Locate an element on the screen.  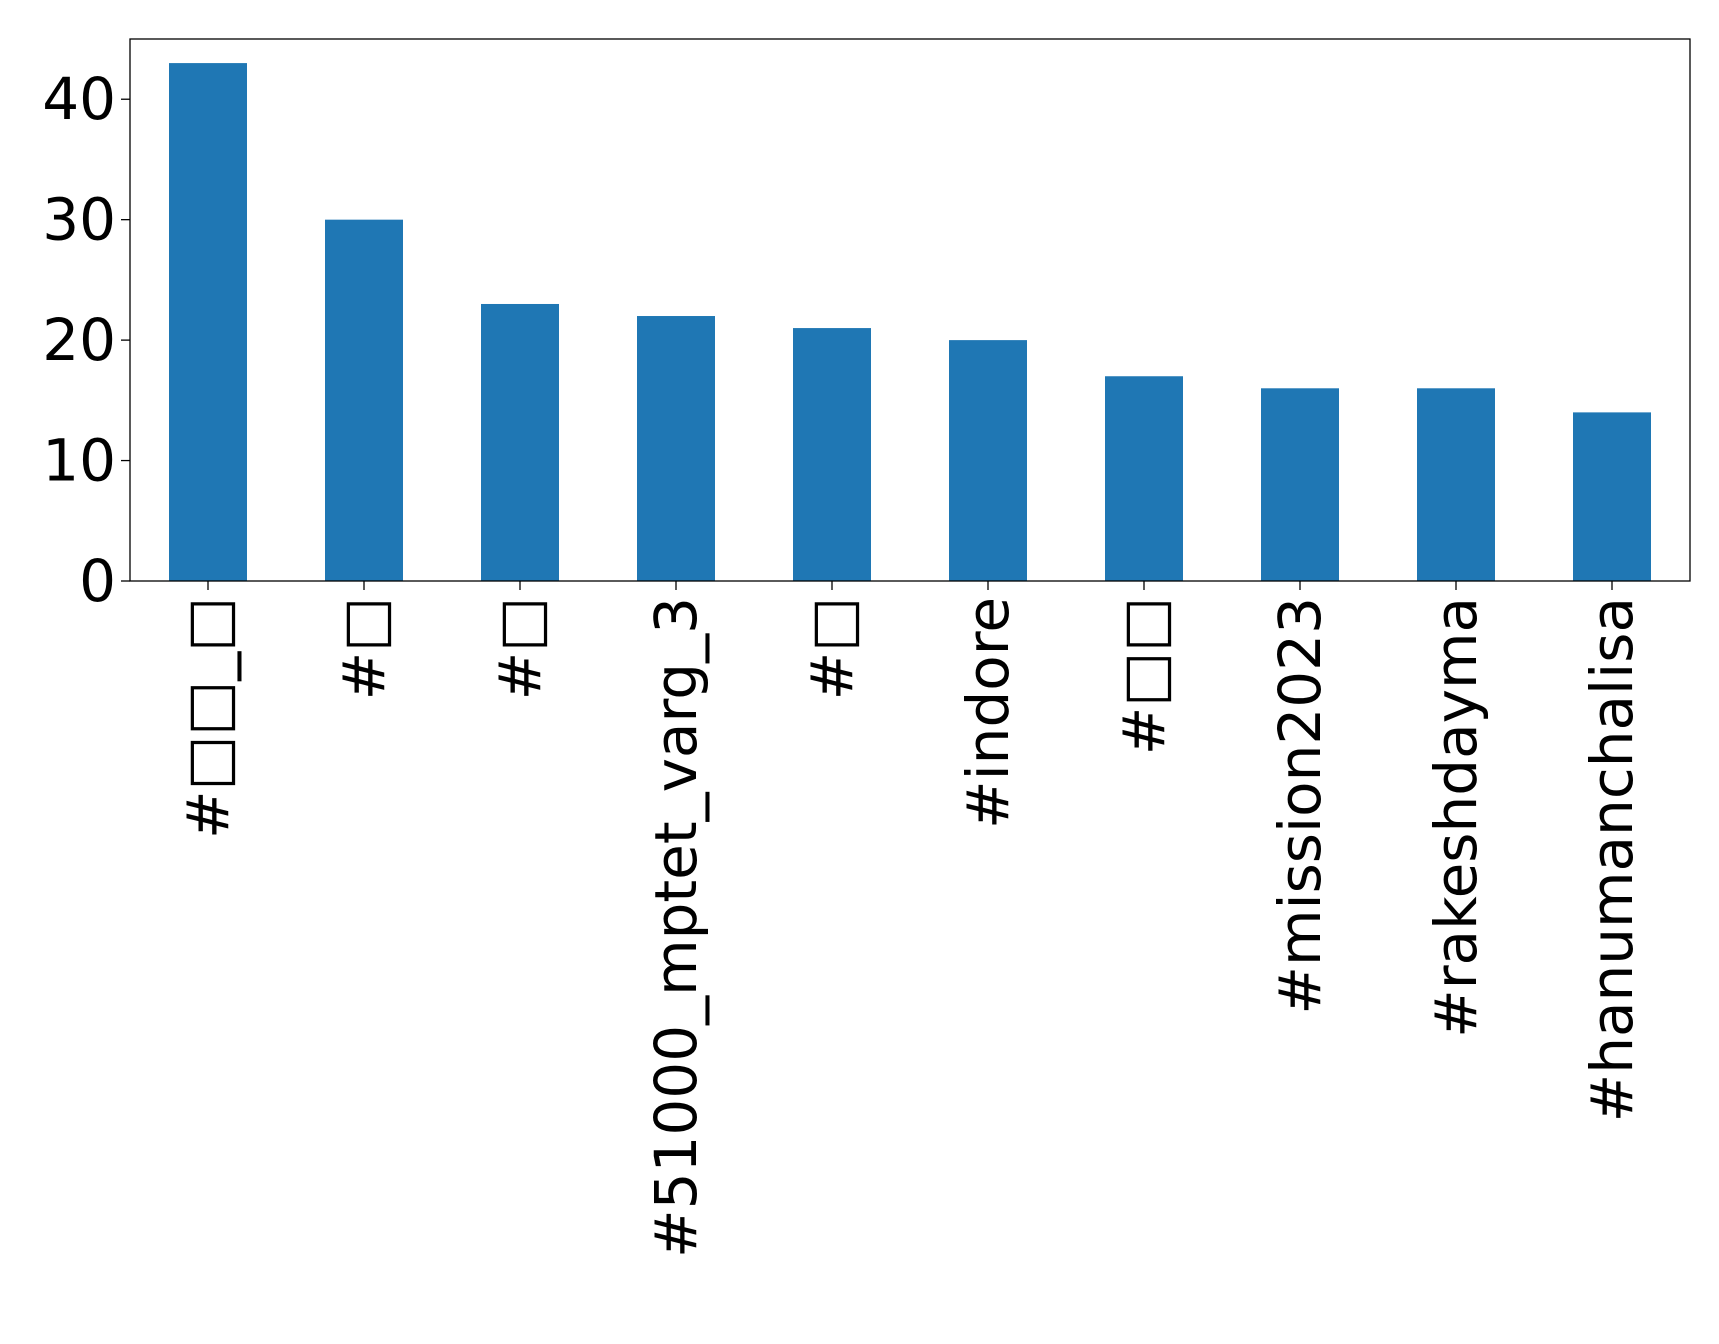
x-tick-label-2: #□ is located at coordinates (520, 648).